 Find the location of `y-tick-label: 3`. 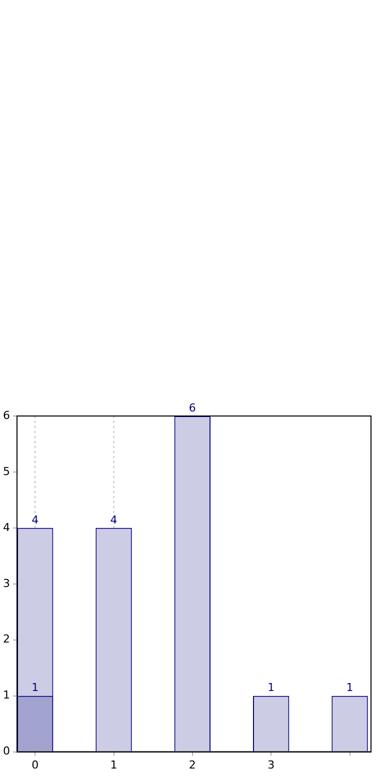

y-tick-label: 3 is located at coordinates (6, 583).